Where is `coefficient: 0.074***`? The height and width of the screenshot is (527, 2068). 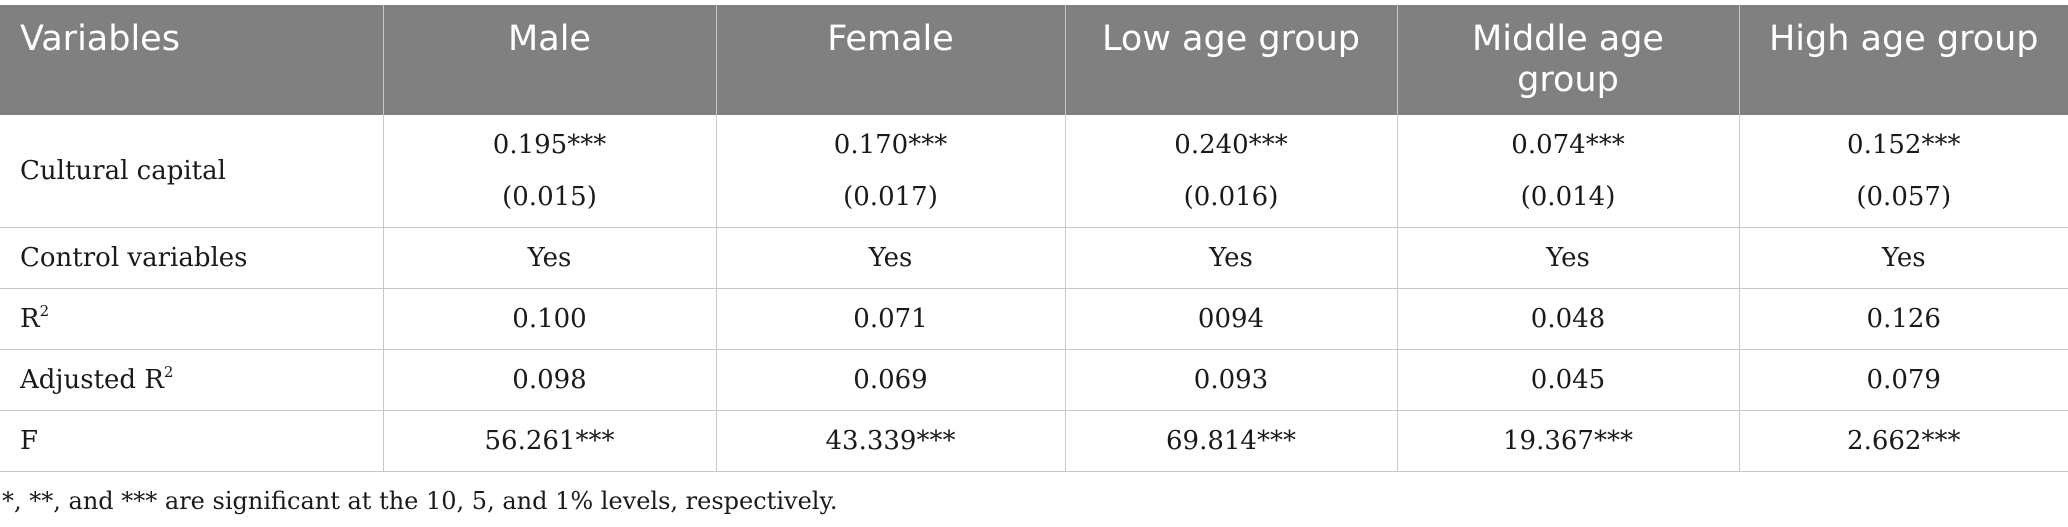 coefficient: 0.074*** is located at coordinates (1568, 144).